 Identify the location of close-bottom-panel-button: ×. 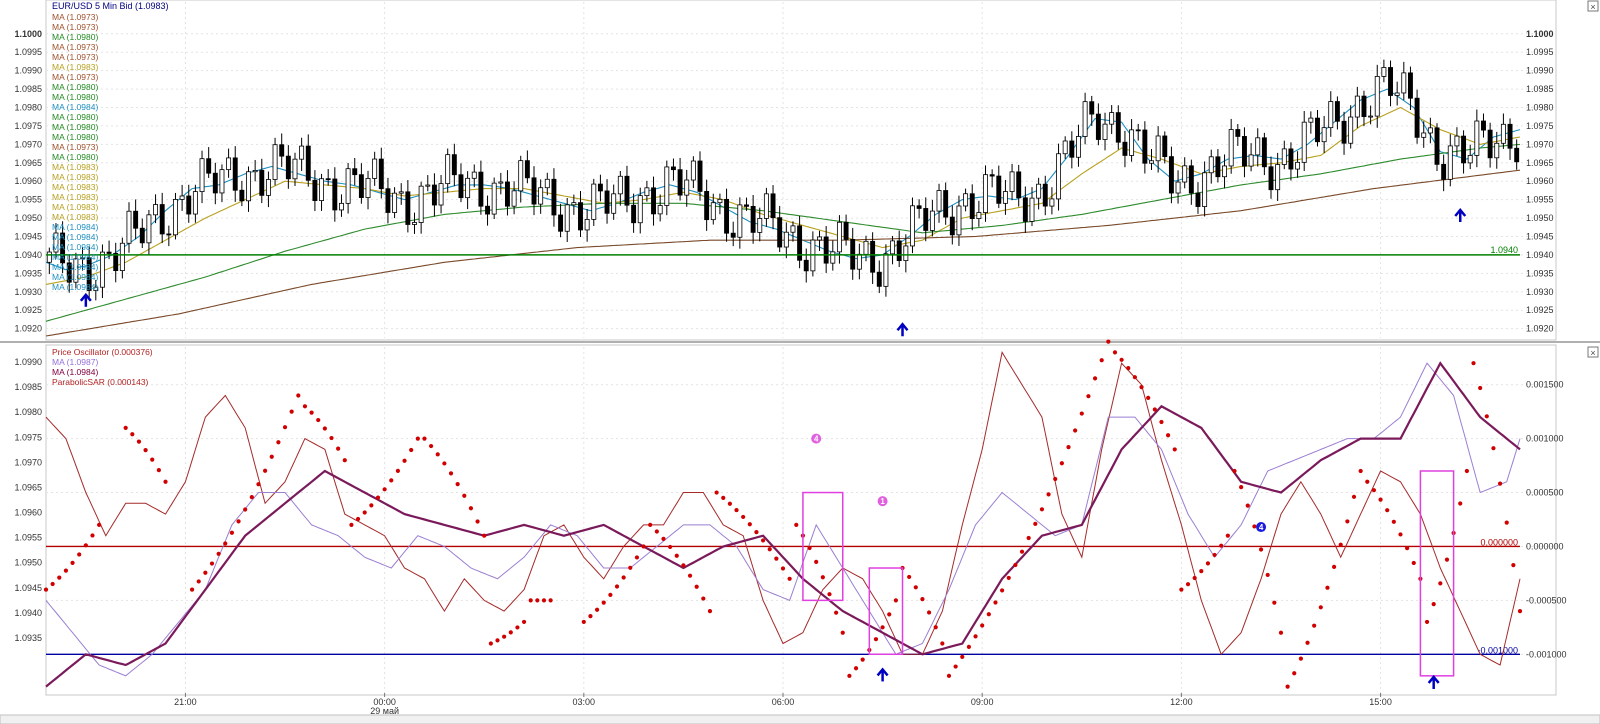
(1593, 352).